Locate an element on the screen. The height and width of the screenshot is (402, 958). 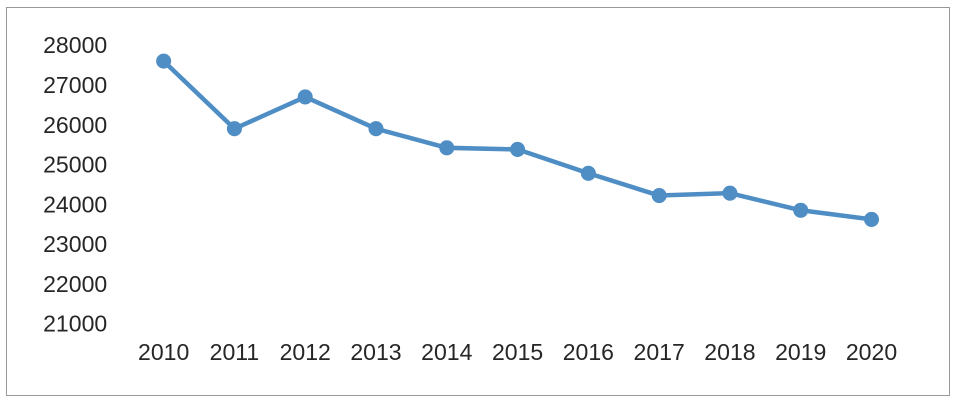
y-axis-tick-label: 27000 is located at coordinates (75, 85).